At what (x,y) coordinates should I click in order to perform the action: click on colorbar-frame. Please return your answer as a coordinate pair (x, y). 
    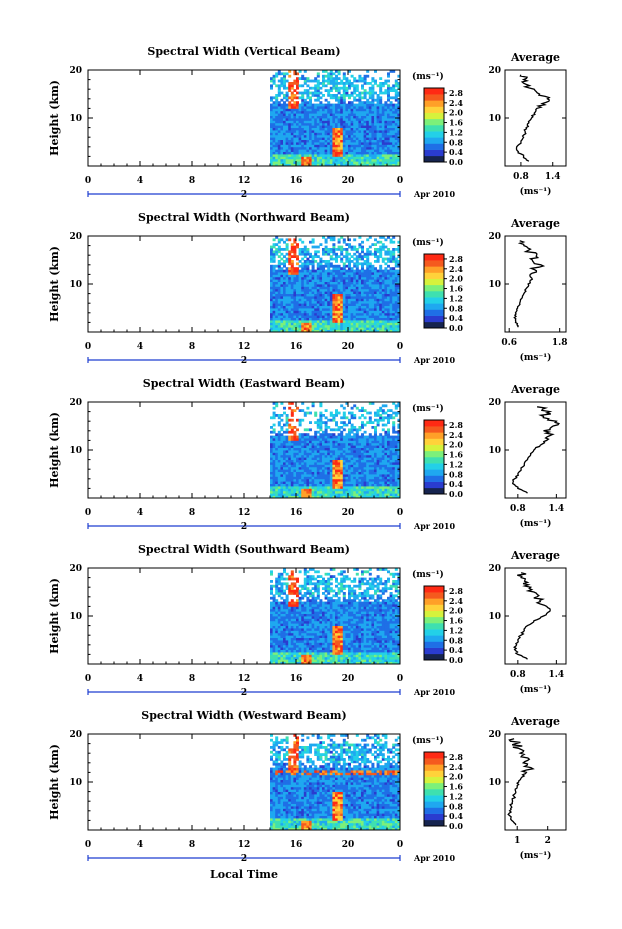
    Looking at the image, I should click on (434, 291).